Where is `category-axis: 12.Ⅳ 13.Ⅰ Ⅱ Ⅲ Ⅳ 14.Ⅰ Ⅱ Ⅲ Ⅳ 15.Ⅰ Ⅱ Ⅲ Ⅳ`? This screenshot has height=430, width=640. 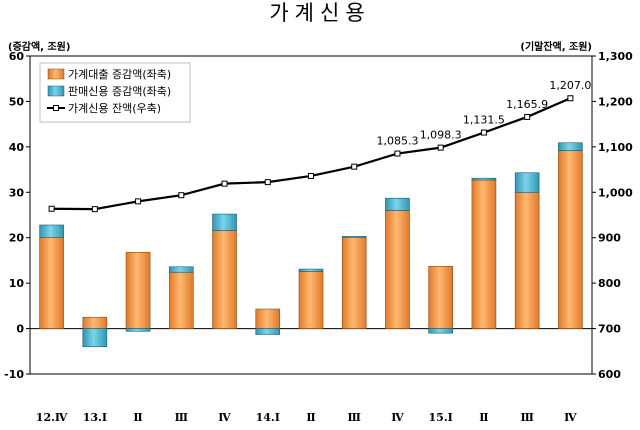
category-axis: 12.Ⅳ 13.Ⅰ Ⅱ Ⅲ Ⅳ 14.Ⅰ Ⅱ Ⅲ Ⅳ 15.Ⅰ Ⅱ Ⅲ Ⅳ is located at coordinates (306, 417).